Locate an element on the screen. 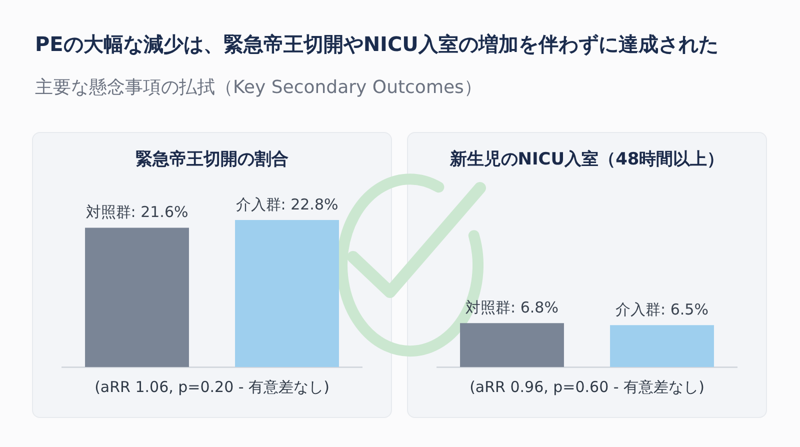  text: 主要な懸念事項の払拭（Key Secondary Outcomes） is located at coordinates (259, 88).